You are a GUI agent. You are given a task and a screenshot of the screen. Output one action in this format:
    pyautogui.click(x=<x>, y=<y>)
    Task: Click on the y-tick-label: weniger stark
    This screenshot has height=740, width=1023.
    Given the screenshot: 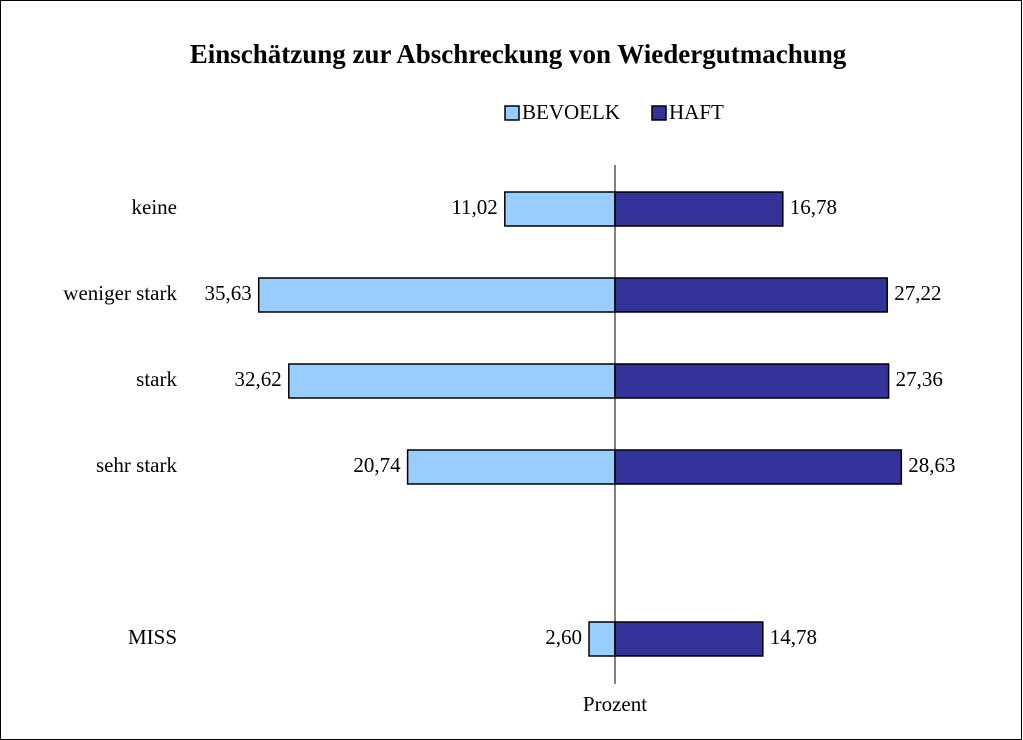 What is the action you would take?
    pyautogui.click(x=120, y=293)
    